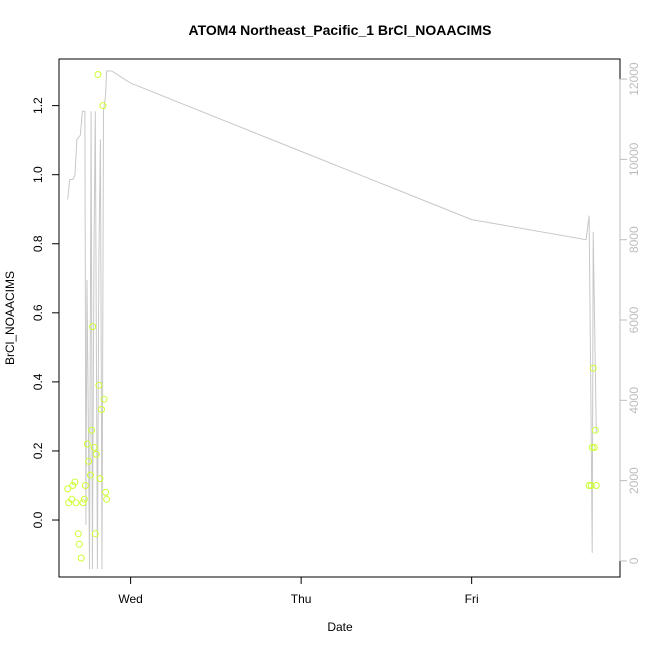  What do you see at coordinates (634, 480) in the screenshot?
I see `y2-tick-label: 2000` at bounding box center [634, 480].